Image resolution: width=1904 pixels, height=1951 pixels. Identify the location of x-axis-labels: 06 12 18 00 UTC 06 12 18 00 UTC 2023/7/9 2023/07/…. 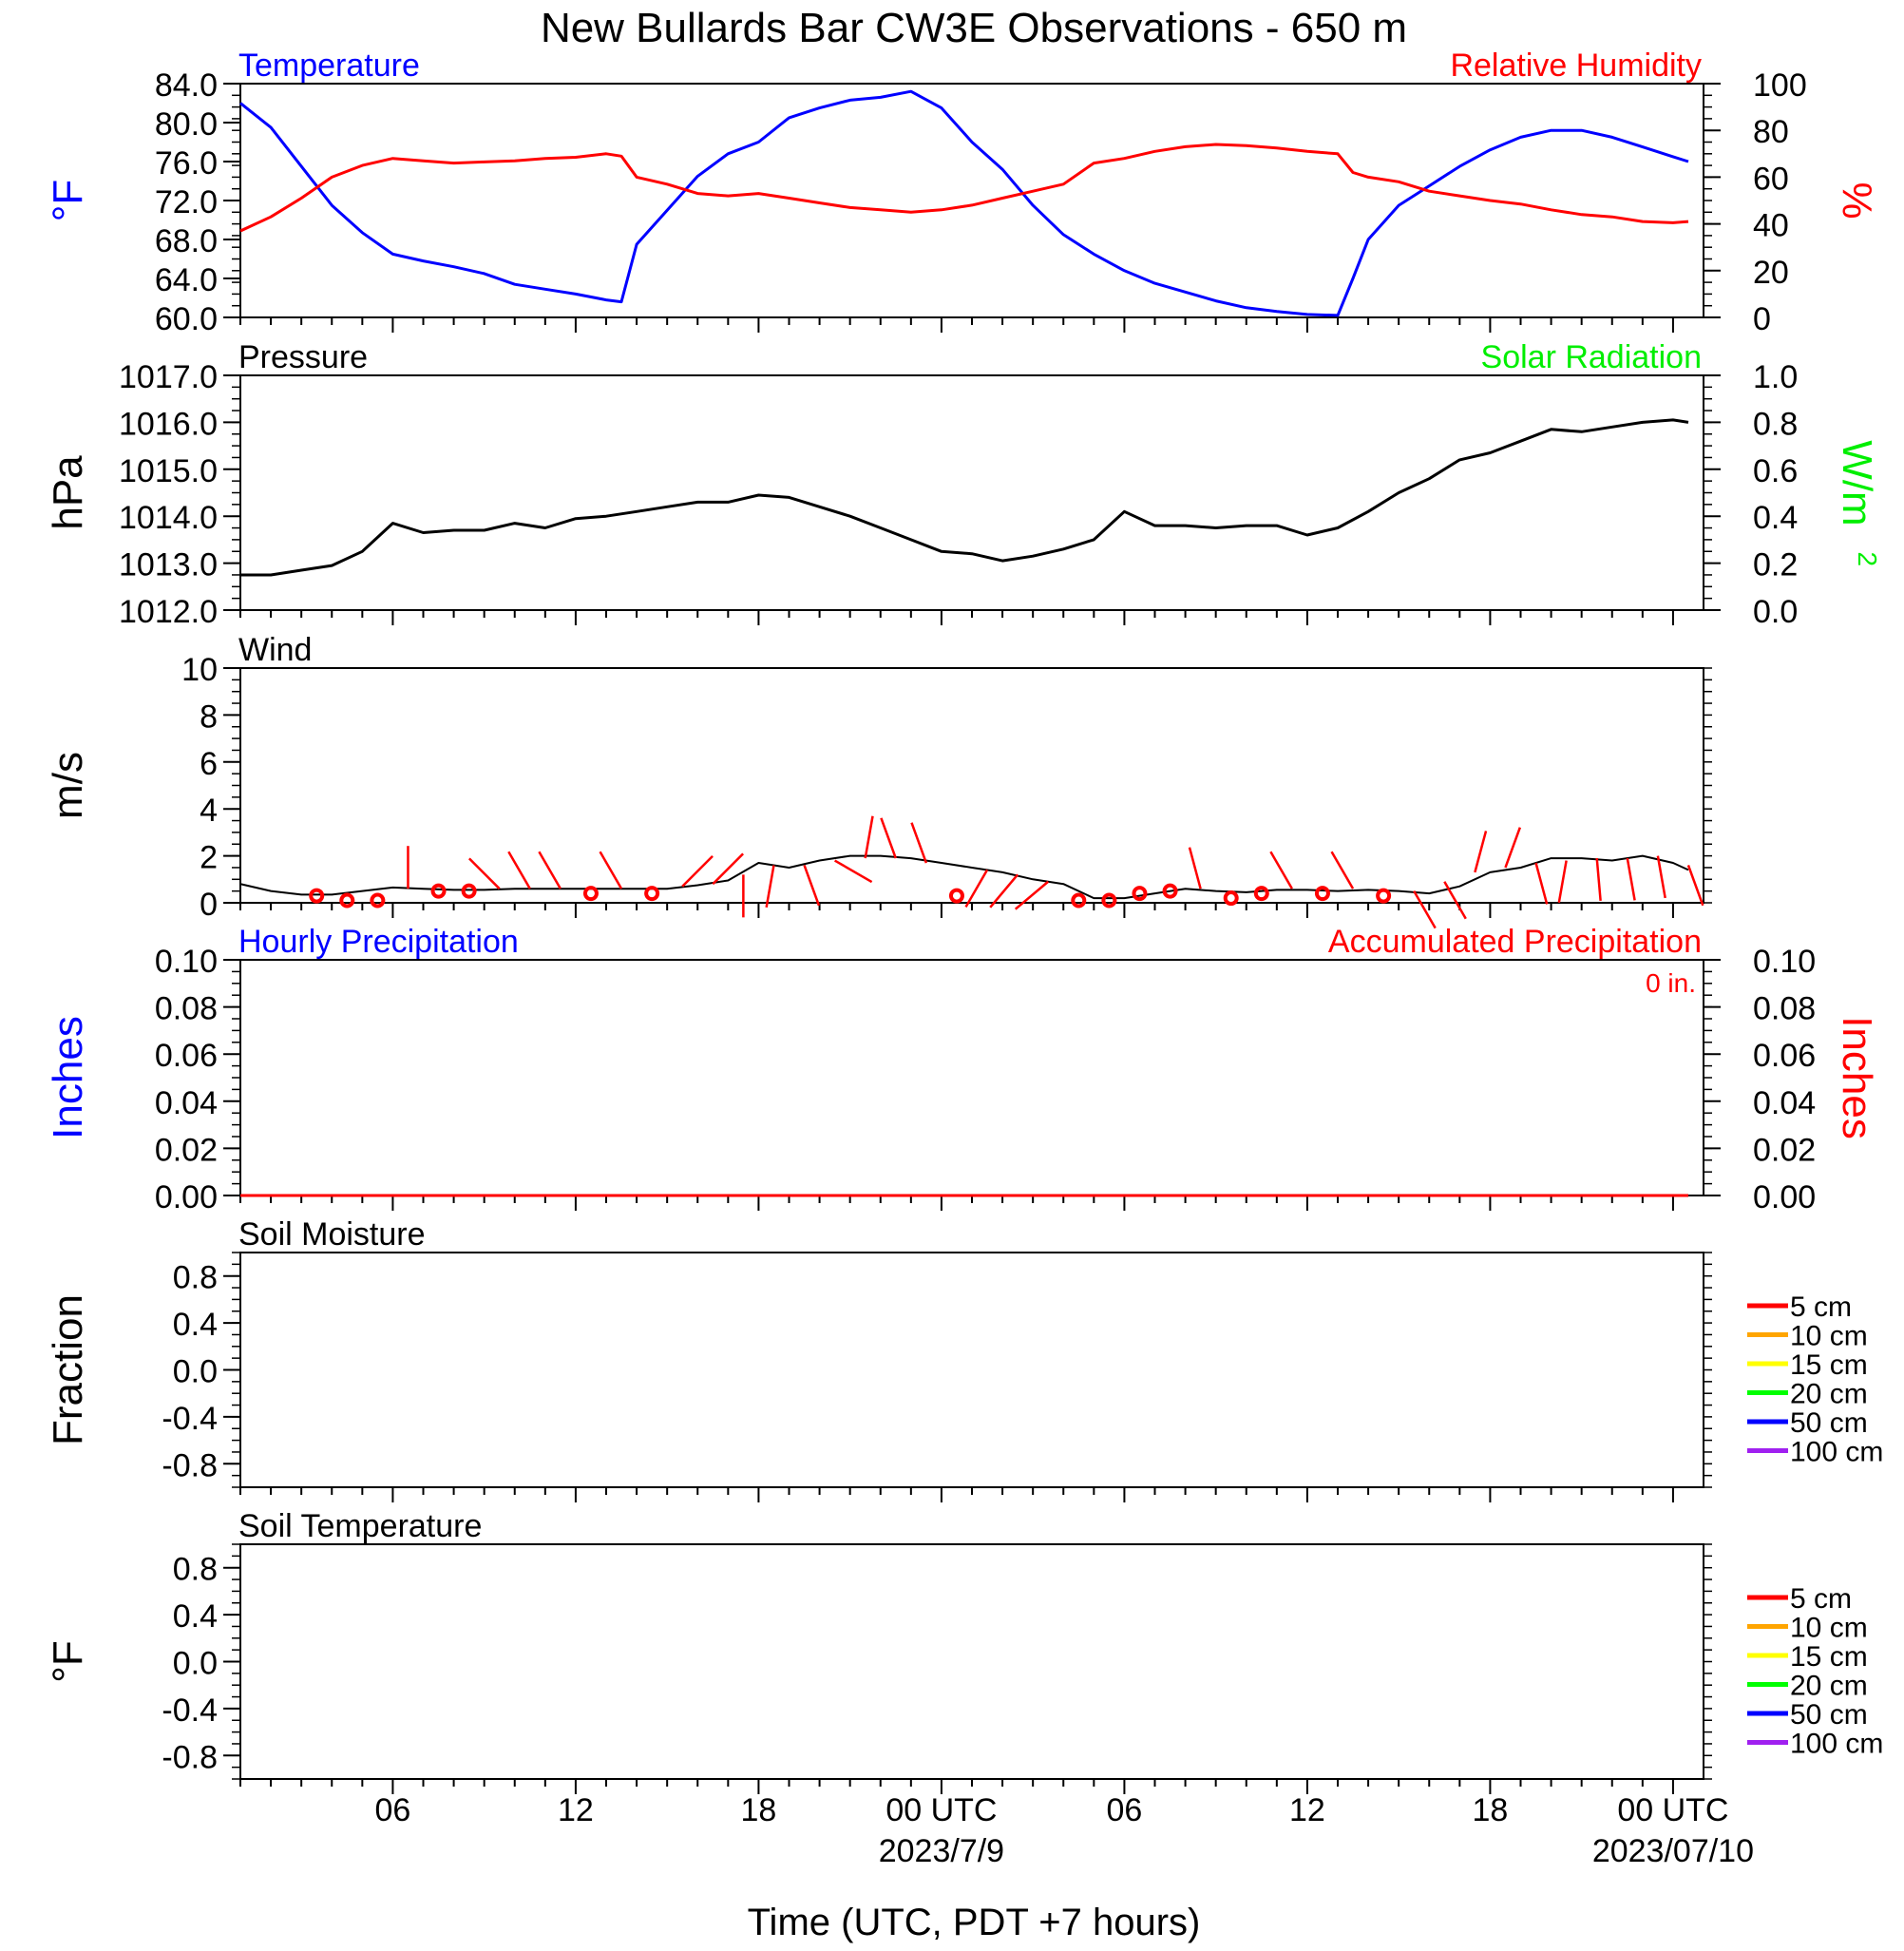
(1064, 1831).